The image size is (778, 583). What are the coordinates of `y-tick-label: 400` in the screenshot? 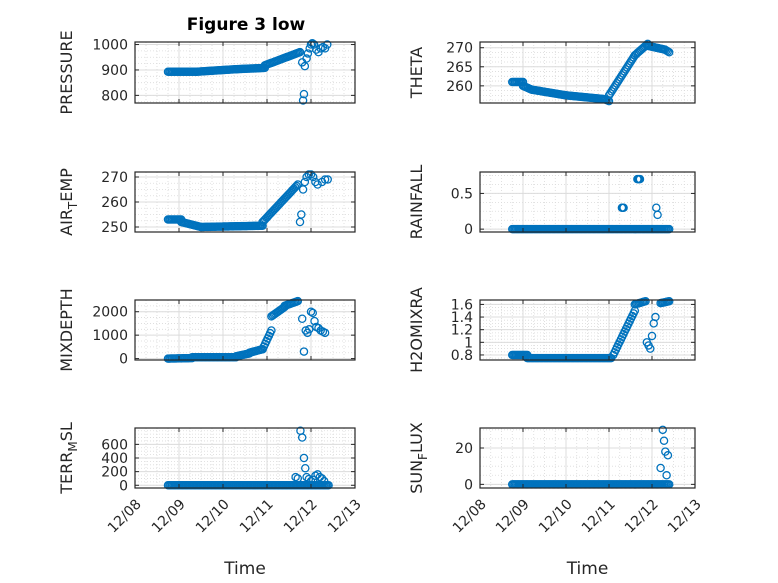 It's located at (114, 459).